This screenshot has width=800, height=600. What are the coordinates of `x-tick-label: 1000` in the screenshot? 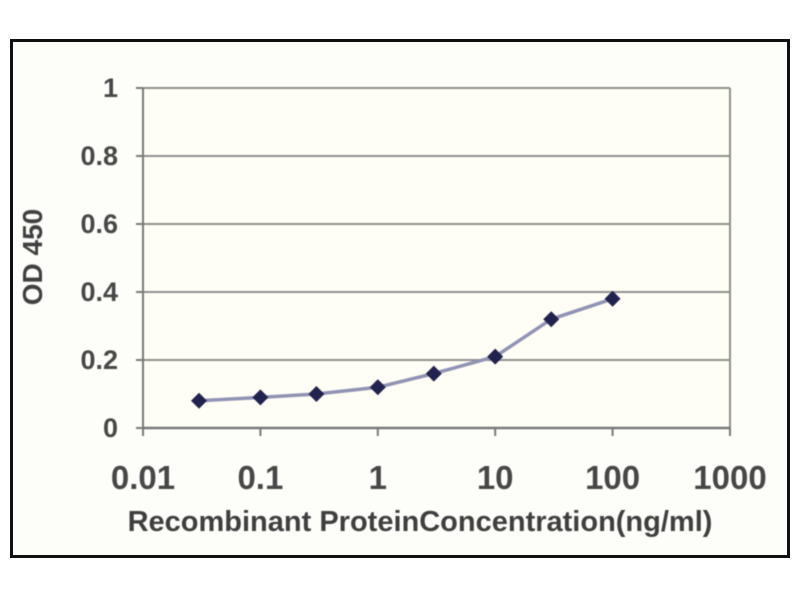 It's located at (729, 477).